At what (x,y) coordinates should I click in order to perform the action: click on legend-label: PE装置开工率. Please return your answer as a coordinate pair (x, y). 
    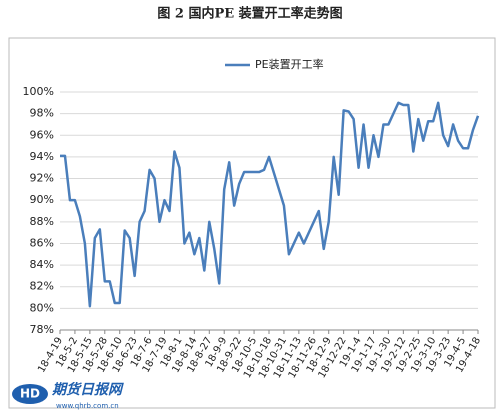
    Looking at the image, I should click on (289, 64).